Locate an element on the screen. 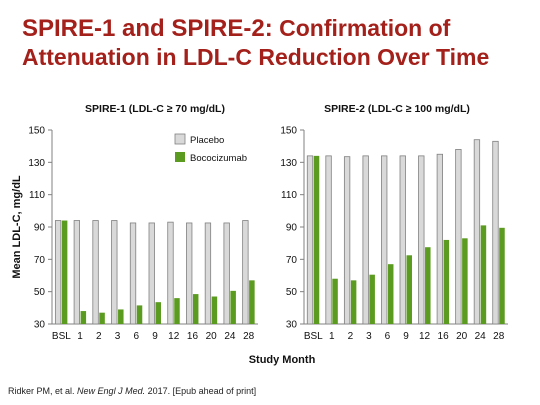  panel1-x-tick-label: 12 is located at coordinates (174, 336).